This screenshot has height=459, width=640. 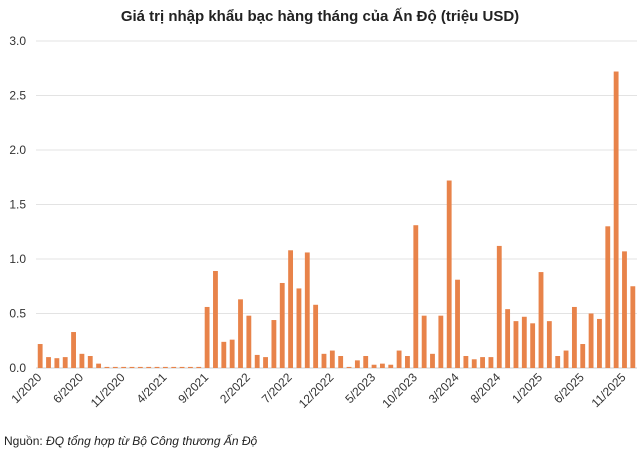 What do you see at coordinates (82, 360) in the screenshot?
I see `bar: 6/2020` at bounding box center [82, 360].